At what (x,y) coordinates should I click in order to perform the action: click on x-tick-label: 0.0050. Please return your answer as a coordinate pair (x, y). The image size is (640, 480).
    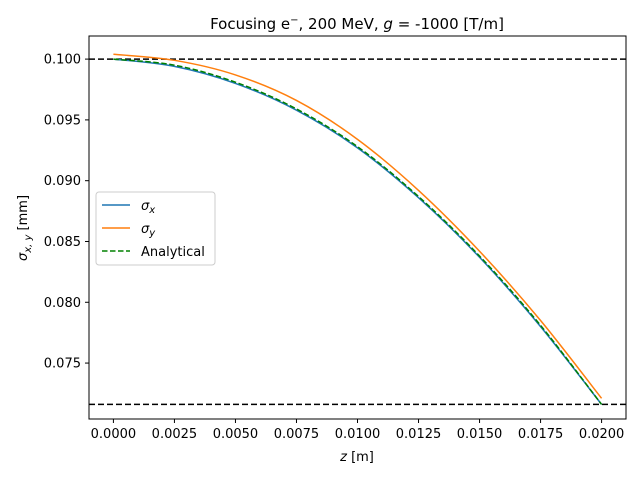
    Looking at the image, I should click on (236, 434).